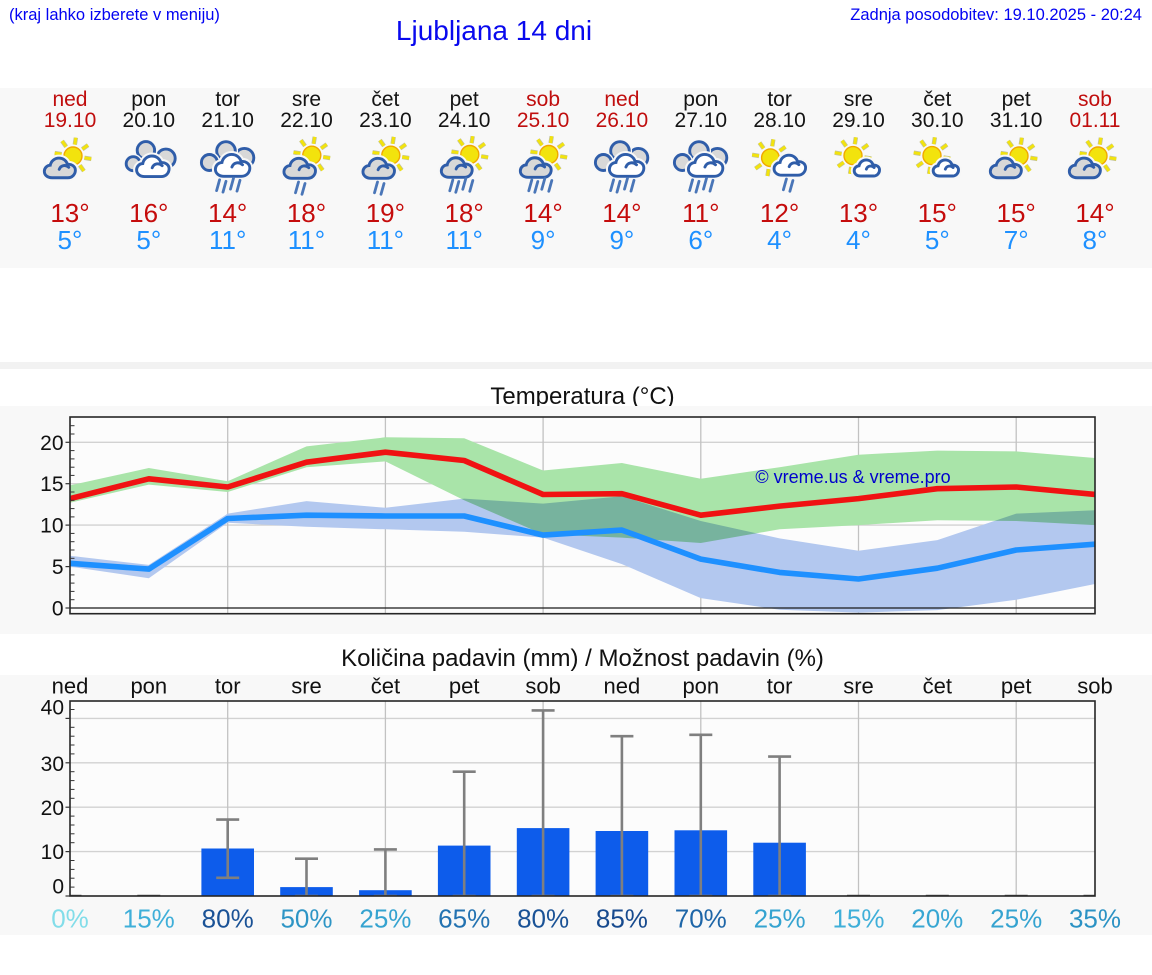  What do you see at coordinates (852, 477) in the screenshot?
I see `svg-text: © vreme.us & vreme.pro` at bounding box center [852, 477].